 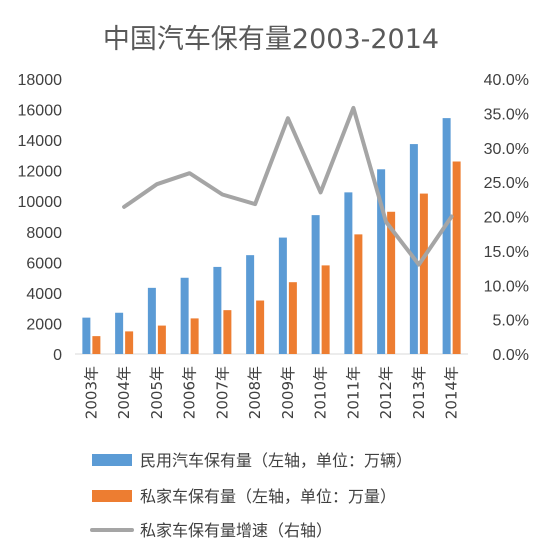 What do you see at coordinates (321, 392) in the screenshot?
I see `x-tick-label: 2010年` at bounding box center [321, 392].